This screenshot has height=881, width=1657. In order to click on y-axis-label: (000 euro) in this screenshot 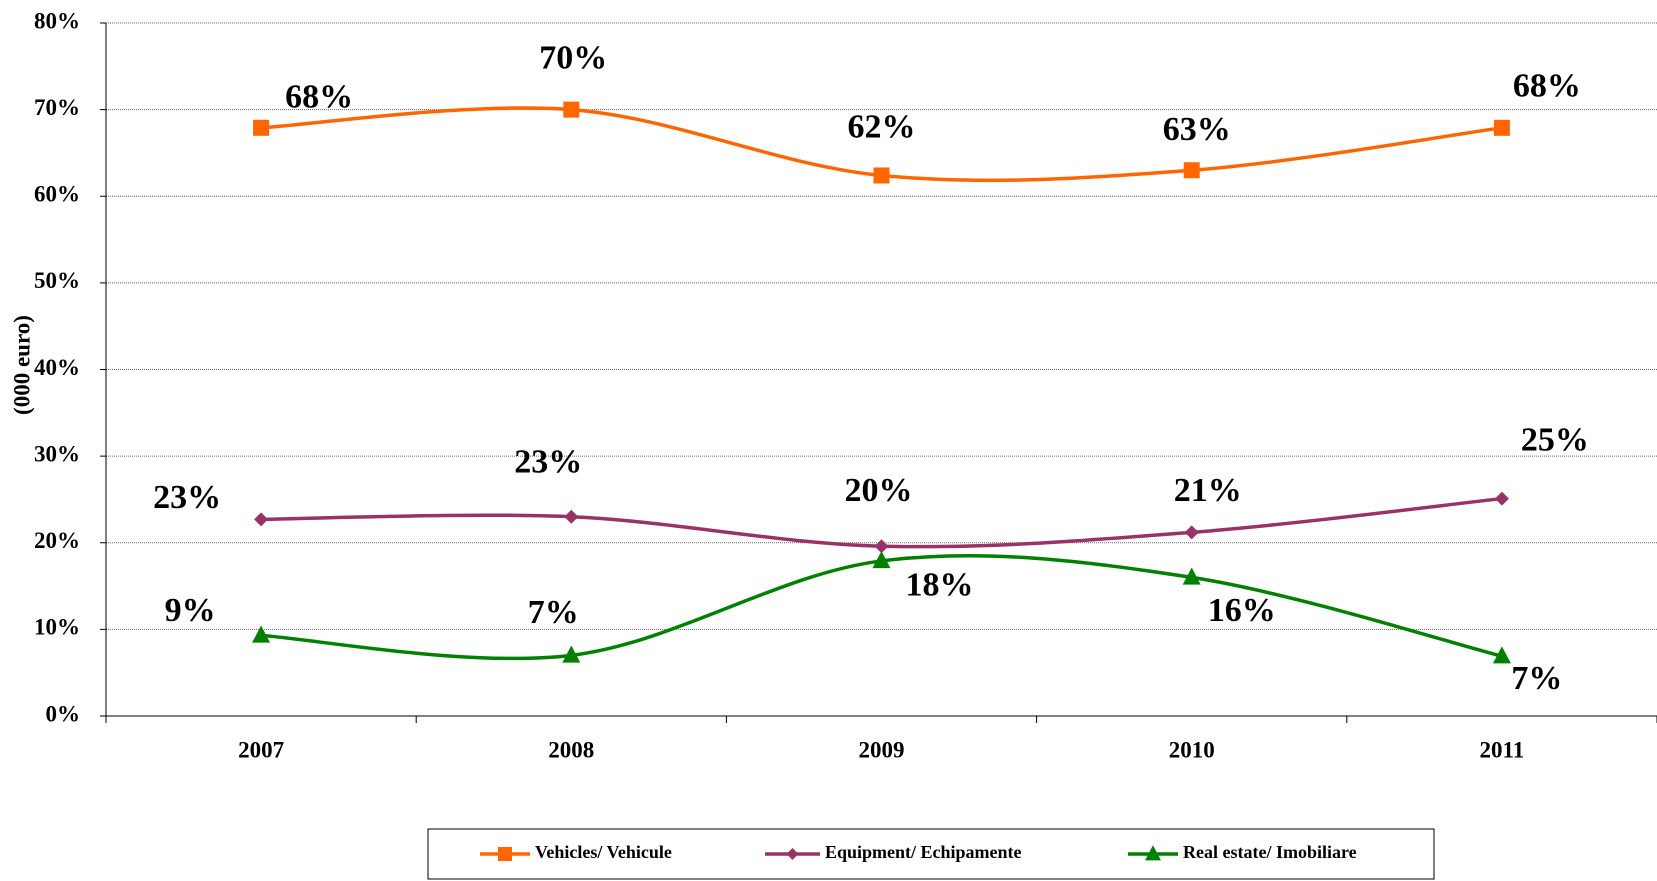, I will do `click(21, 365)`.